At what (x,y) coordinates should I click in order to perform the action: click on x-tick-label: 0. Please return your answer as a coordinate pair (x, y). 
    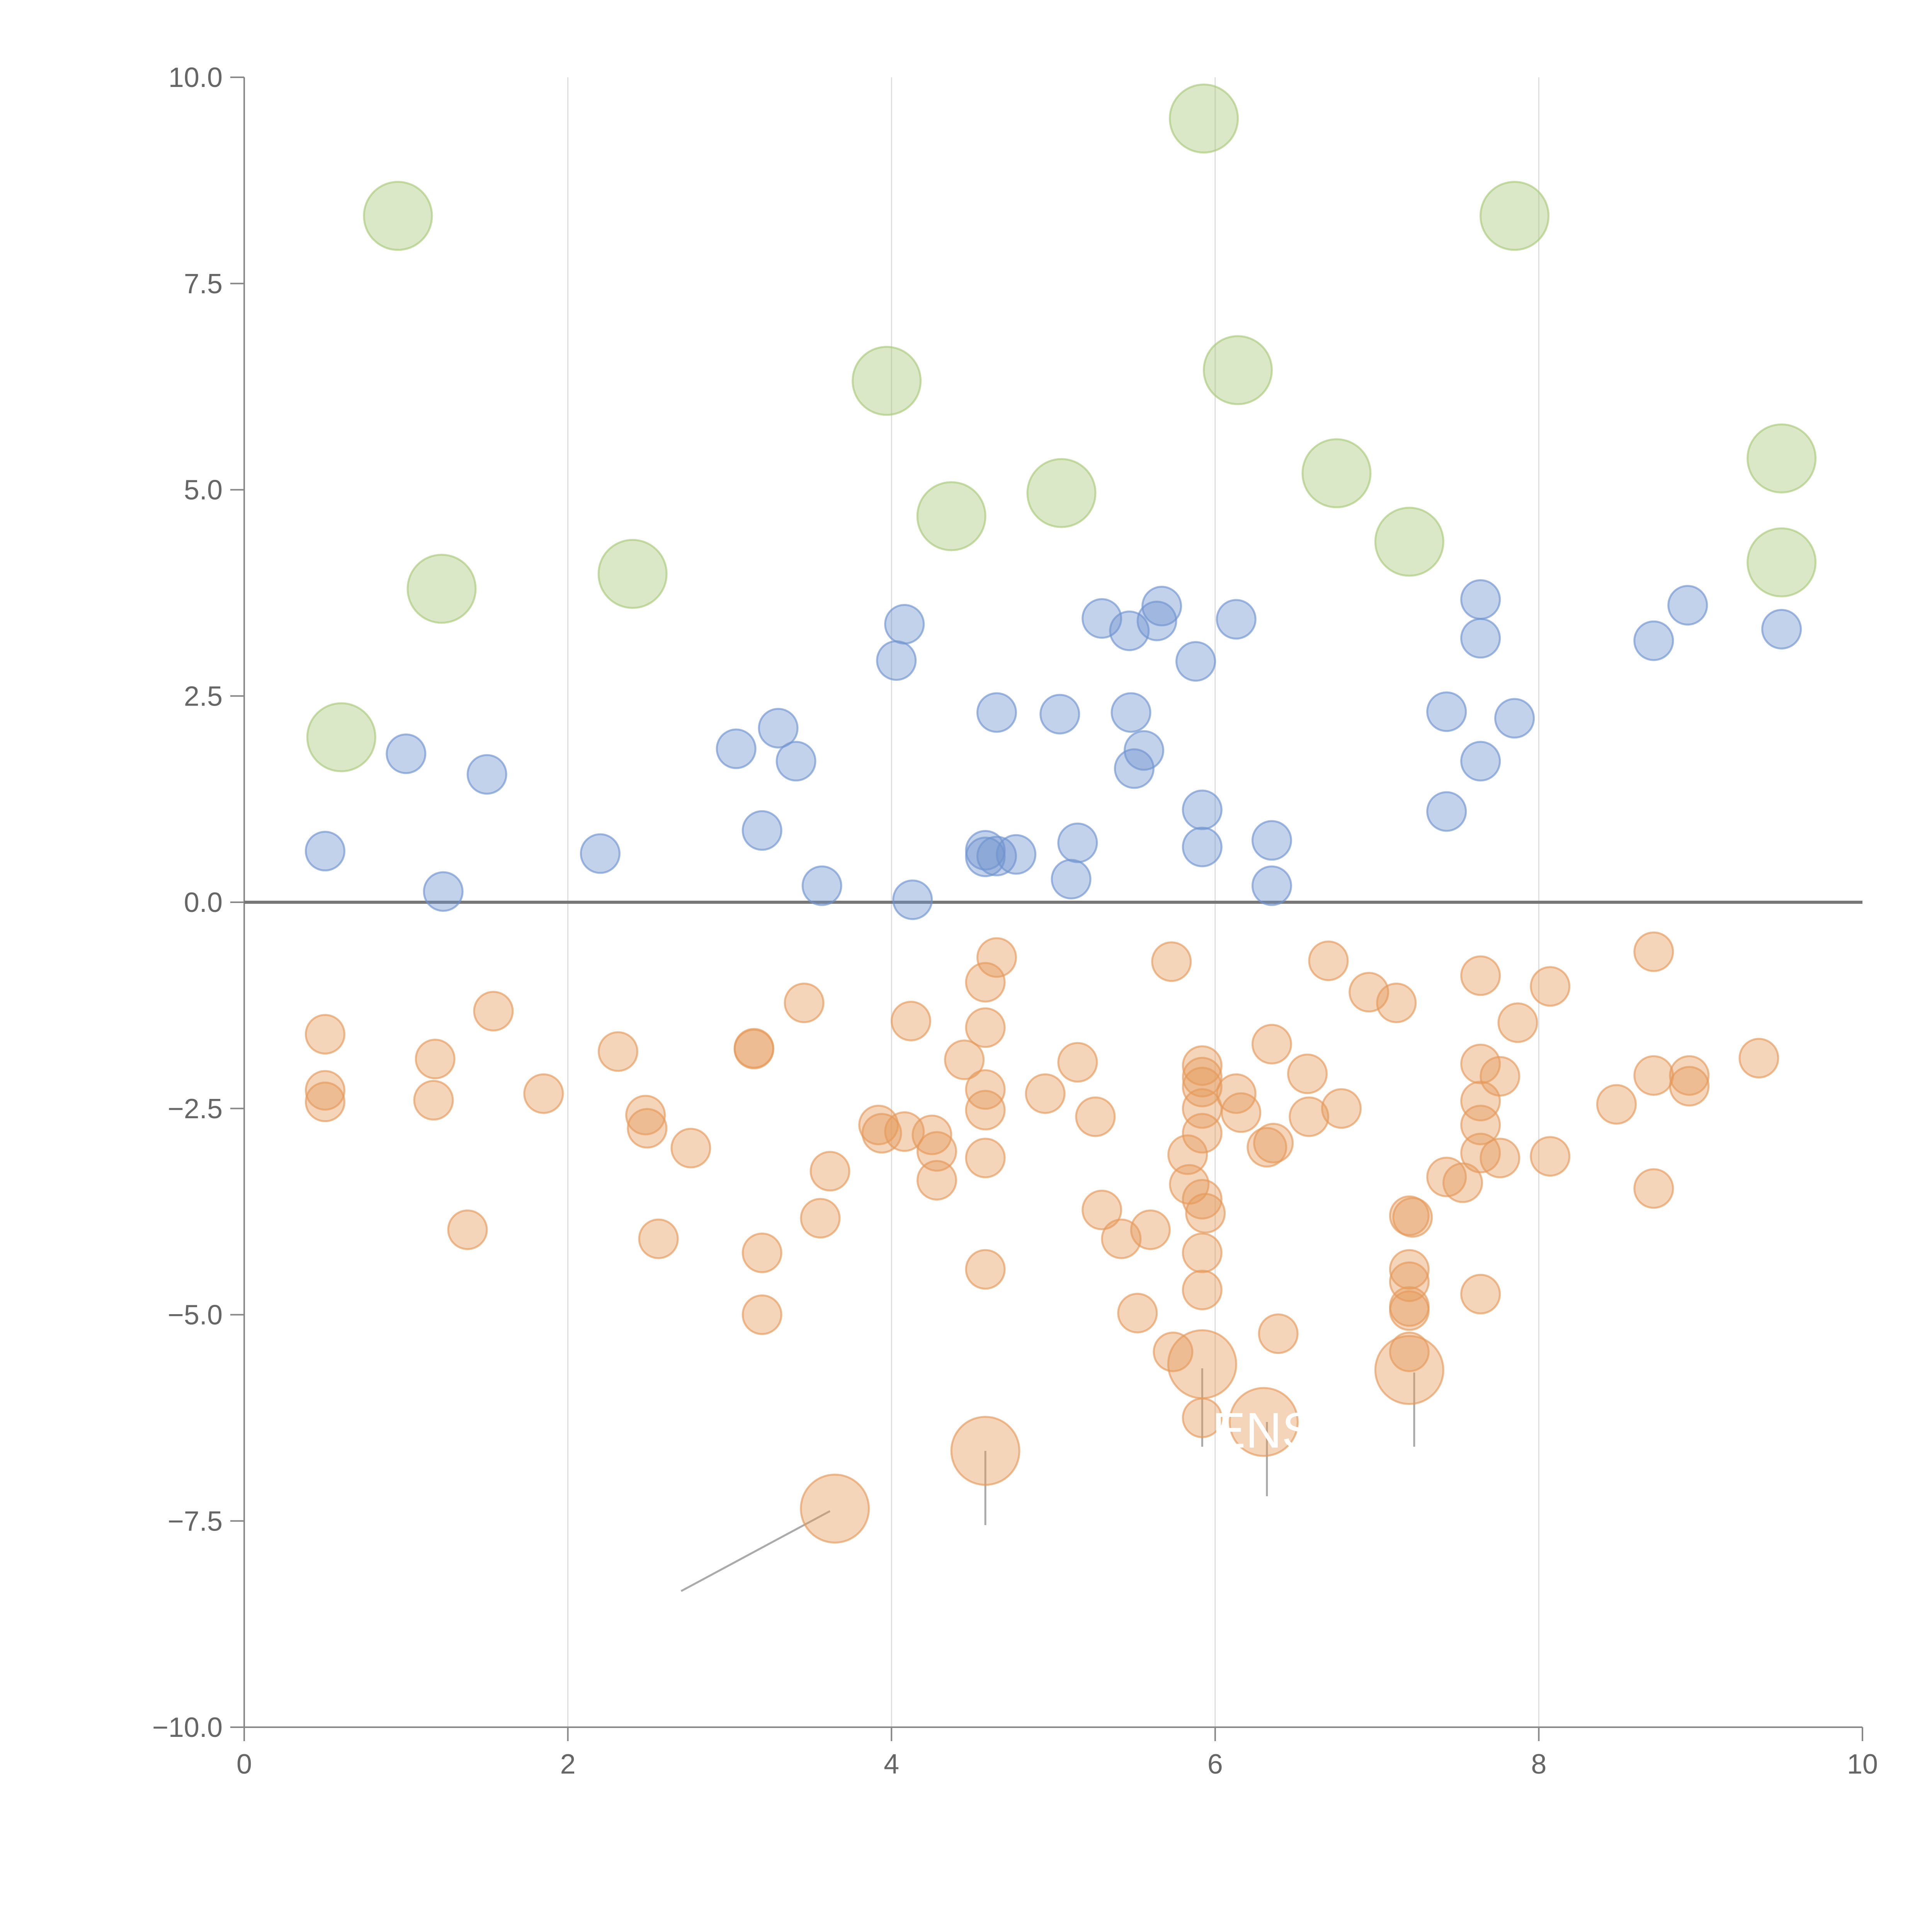
    Looking at the image, I should click on (244, 1765).